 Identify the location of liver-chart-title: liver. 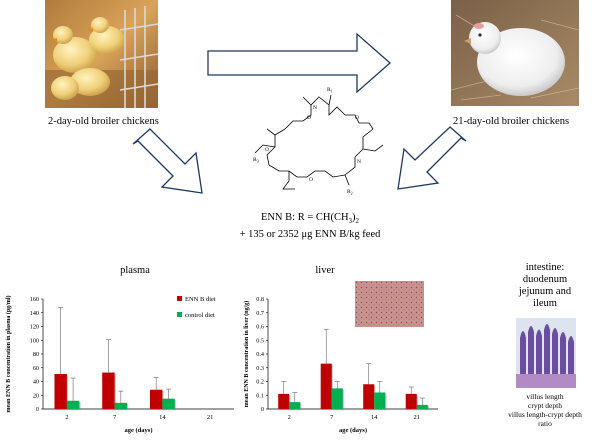
(325, 270).